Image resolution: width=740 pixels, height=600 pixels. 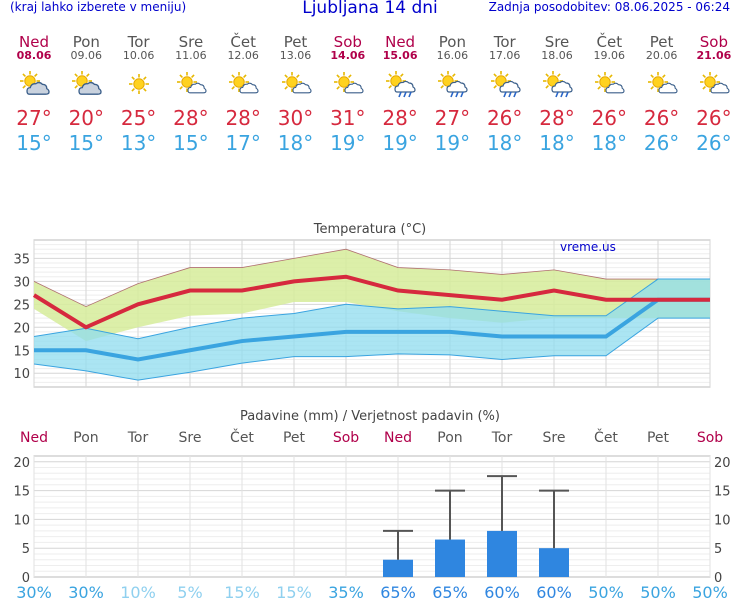 What do you see at coordinates (139, 95) in the screenshot?
I see `day-column: Tor 10.06 25° 13°` at bounding box center [139, 95].